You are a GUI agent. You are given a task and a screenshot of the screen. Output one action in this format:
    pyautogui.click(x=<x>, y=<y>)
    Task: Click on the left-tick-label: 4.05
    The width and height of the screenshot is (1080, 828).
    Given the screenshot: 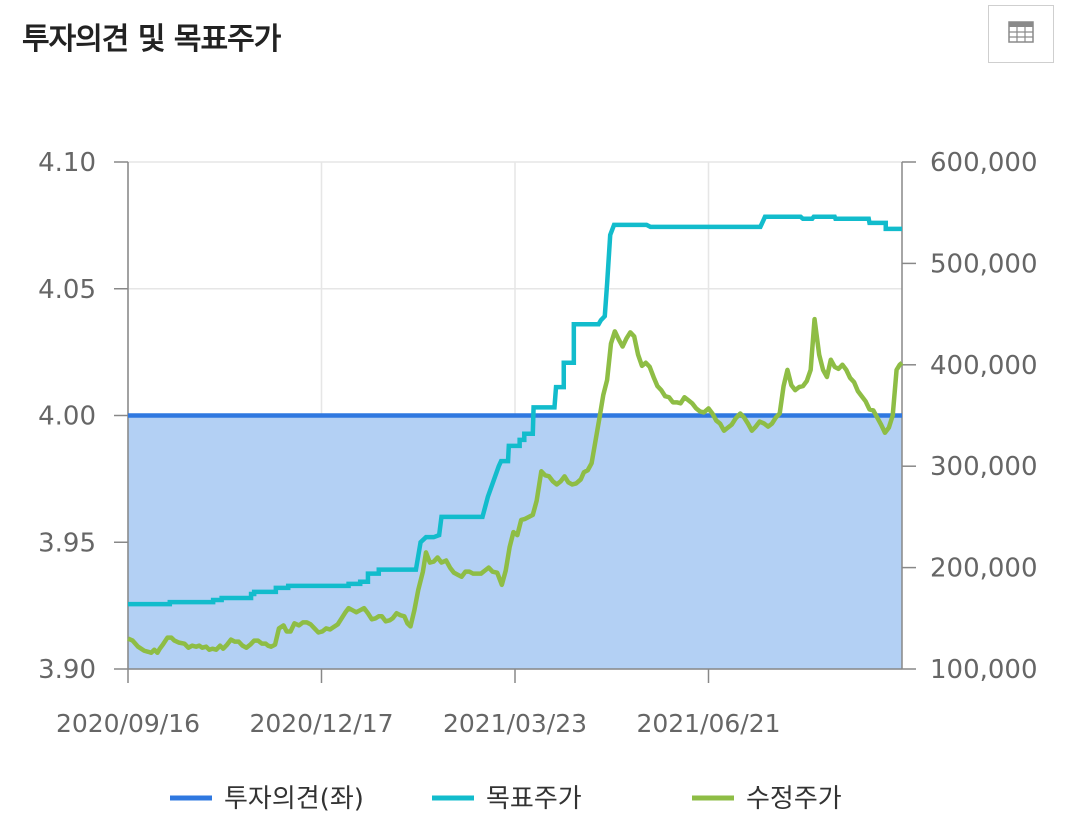 What is the action you would take?
    pyautogui.click(x=67, y=290)
    